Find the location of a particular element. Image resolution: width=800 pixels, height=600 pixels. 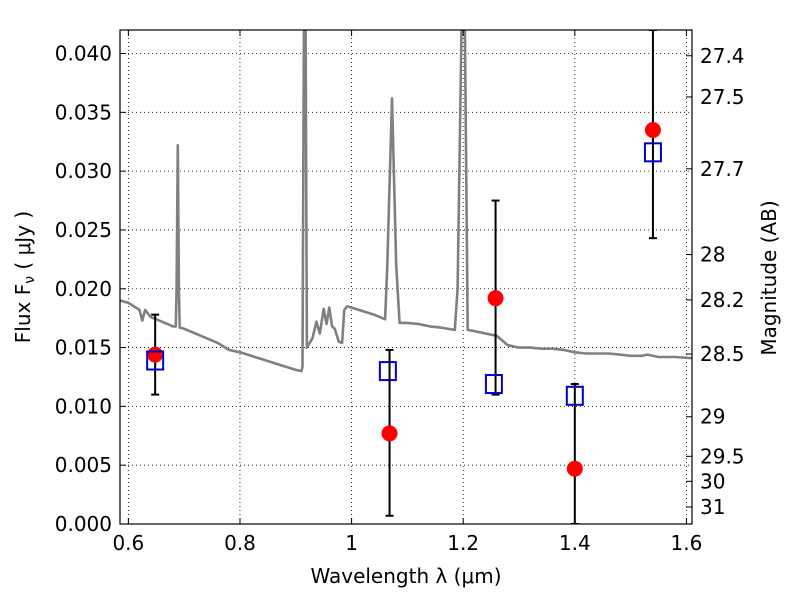

y2-tick-label: 28.2 is located at coordinates (722, 300).